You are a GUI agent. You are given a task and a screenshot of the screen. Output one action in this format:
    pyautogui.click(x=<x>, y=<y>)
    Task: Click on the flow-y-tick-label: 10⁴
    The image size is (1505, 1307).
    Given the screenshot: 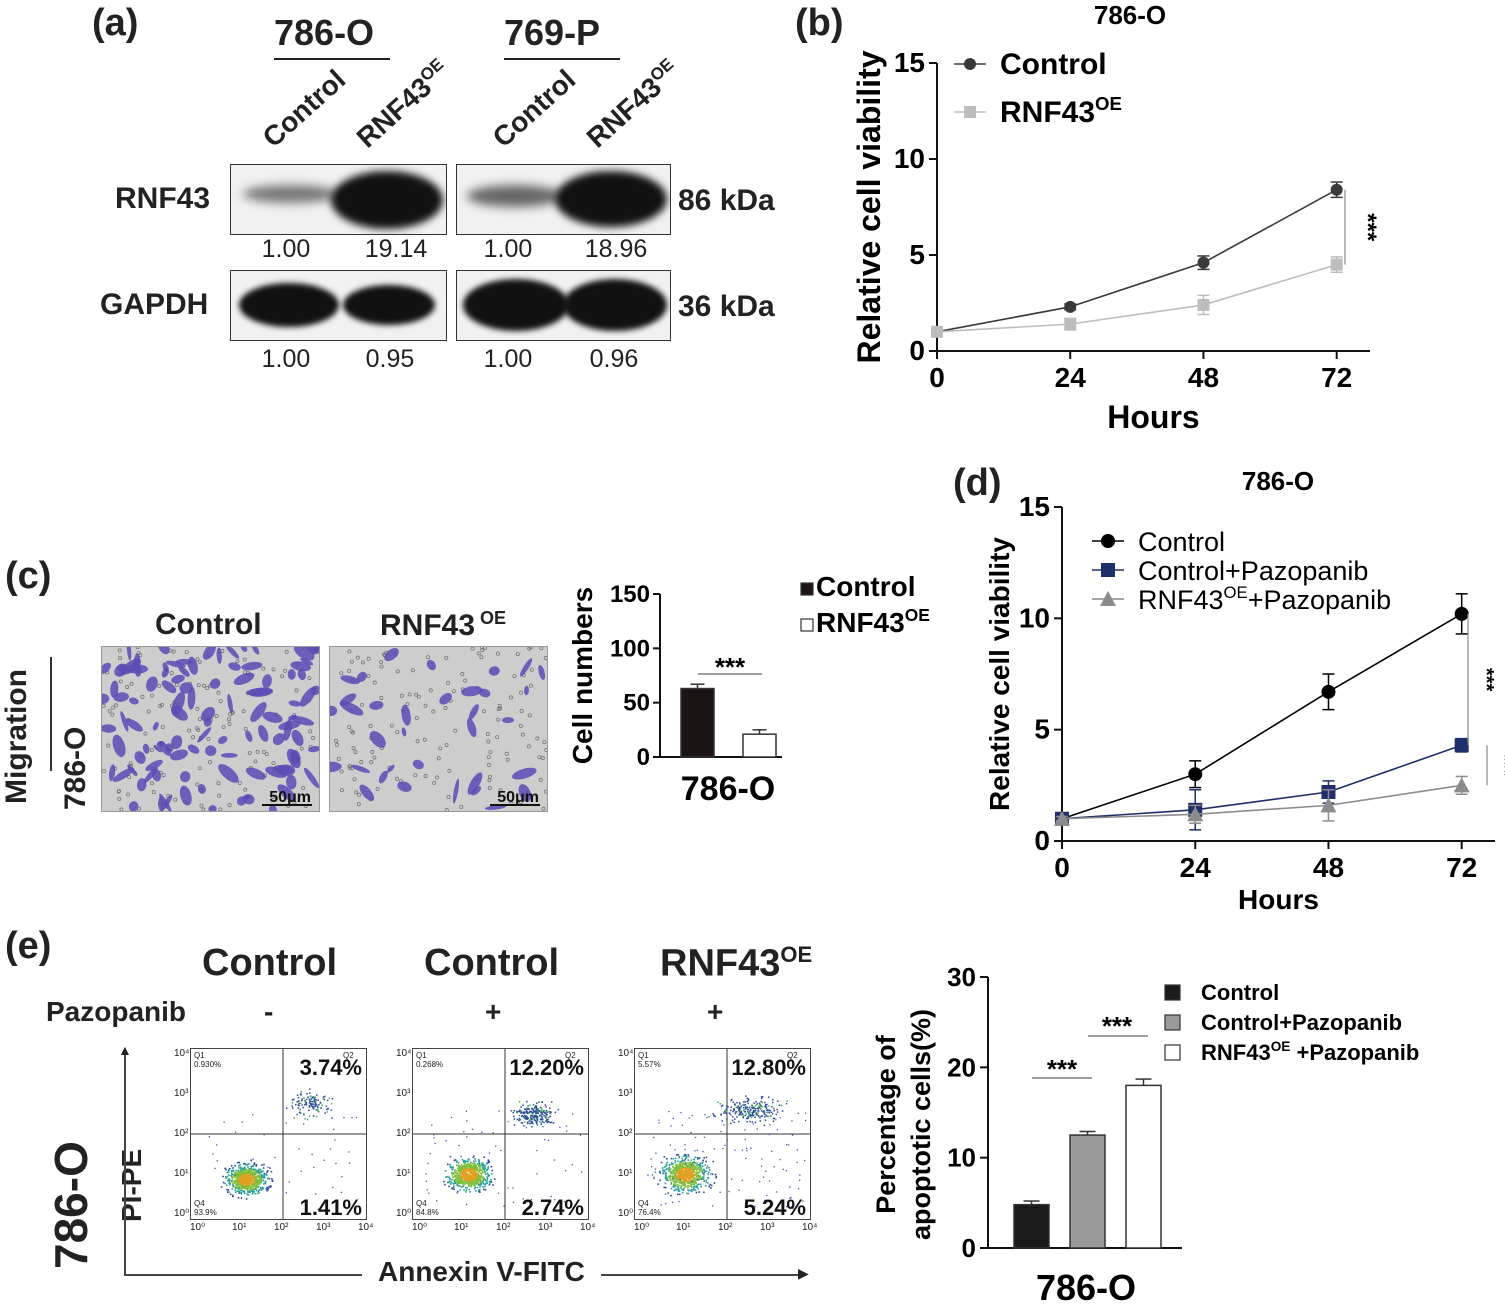 What is the action you would take?
    pyautogui.click(x=626, y=1053)
    